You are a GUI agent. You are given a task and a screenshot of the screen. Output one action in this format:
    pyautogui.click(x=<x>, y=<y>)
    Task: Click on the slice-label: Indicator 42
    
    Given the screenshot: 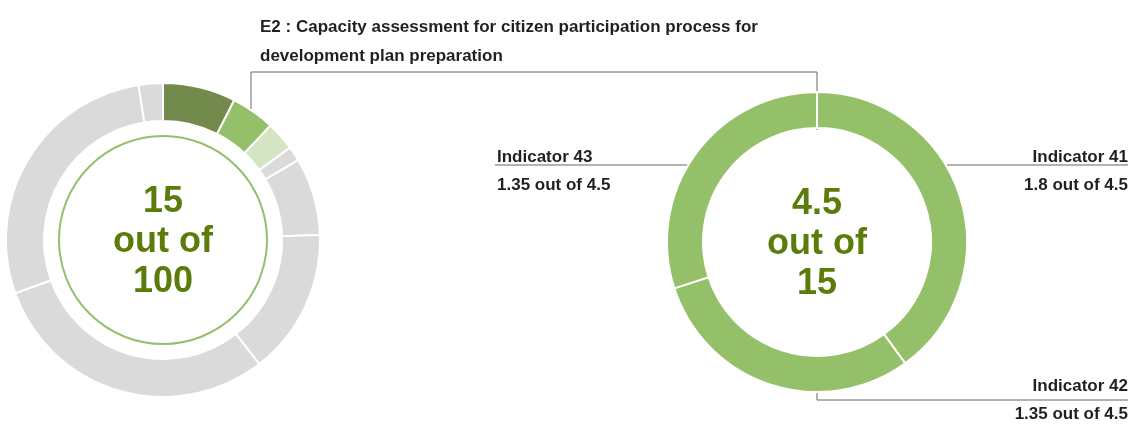 What is the action you would take?
    pyautogui.click(x=1079, y=386)
    